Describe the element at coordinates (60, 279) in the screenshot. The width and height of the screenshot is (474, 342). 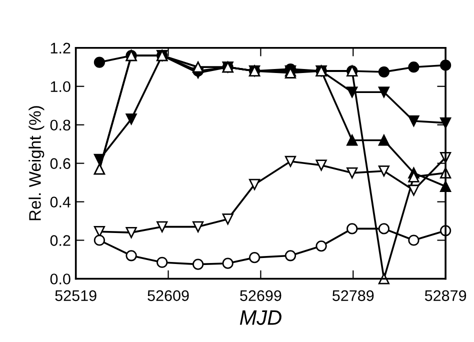
I see `y-tick-label: 0.0` at that location.